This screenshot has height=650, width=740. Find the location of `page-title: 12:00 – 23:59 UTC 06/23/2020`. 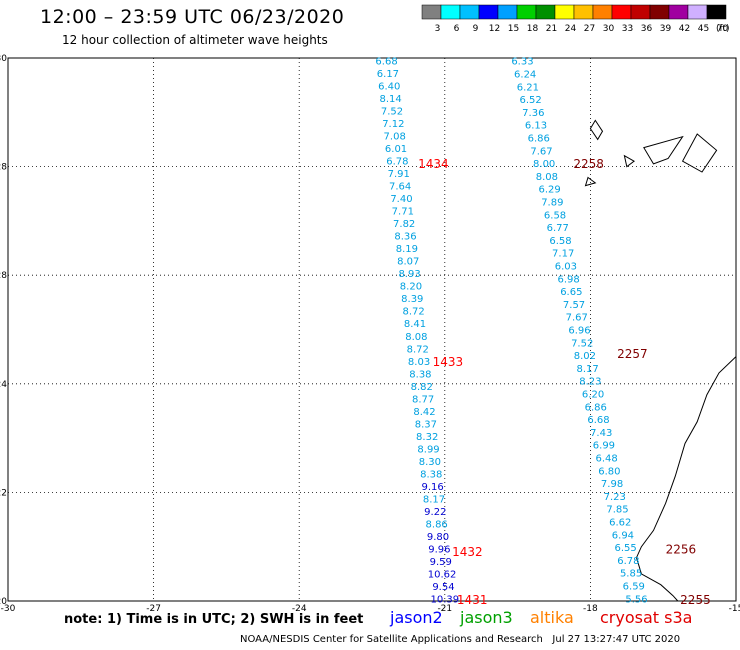

page-title: 12:00 – 23:59 UTC 06/23/2020 is located at coordinates (192, 17).